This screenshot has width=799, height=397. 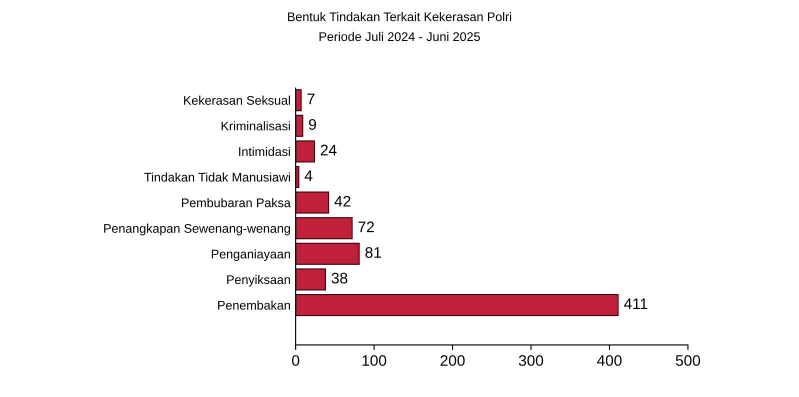 What do you see at coordinates (256, 125) in the screenshot?
I see `y-tick-label: Kriminalisasi` at bounding box center [256, 125].